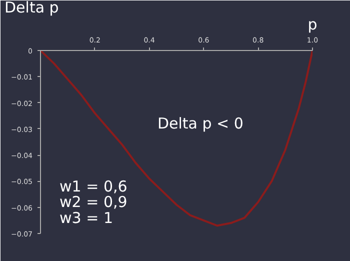 This screenshot has height=261, width=350. Describe the element at coordinates (313, 25) in the screenshot. I see `x-axis-title: p` at that location.